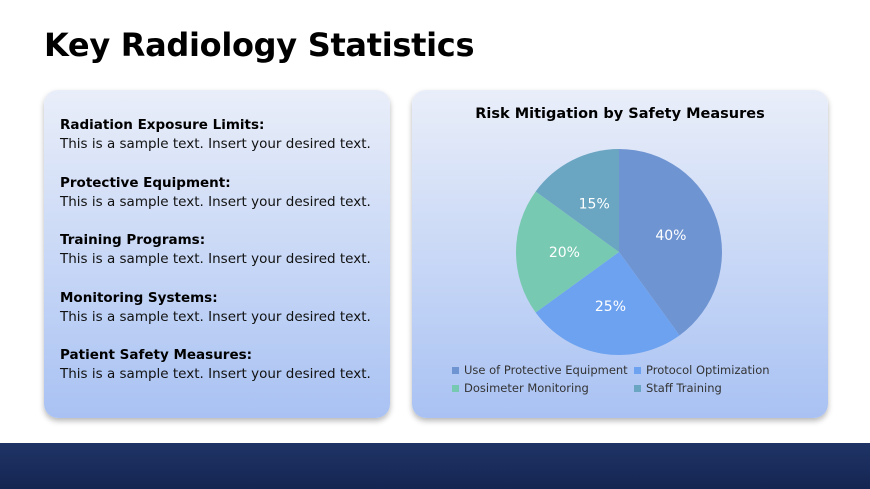  I want to click on legend-label: Dosimeter Monitoring, so click(526, 388).